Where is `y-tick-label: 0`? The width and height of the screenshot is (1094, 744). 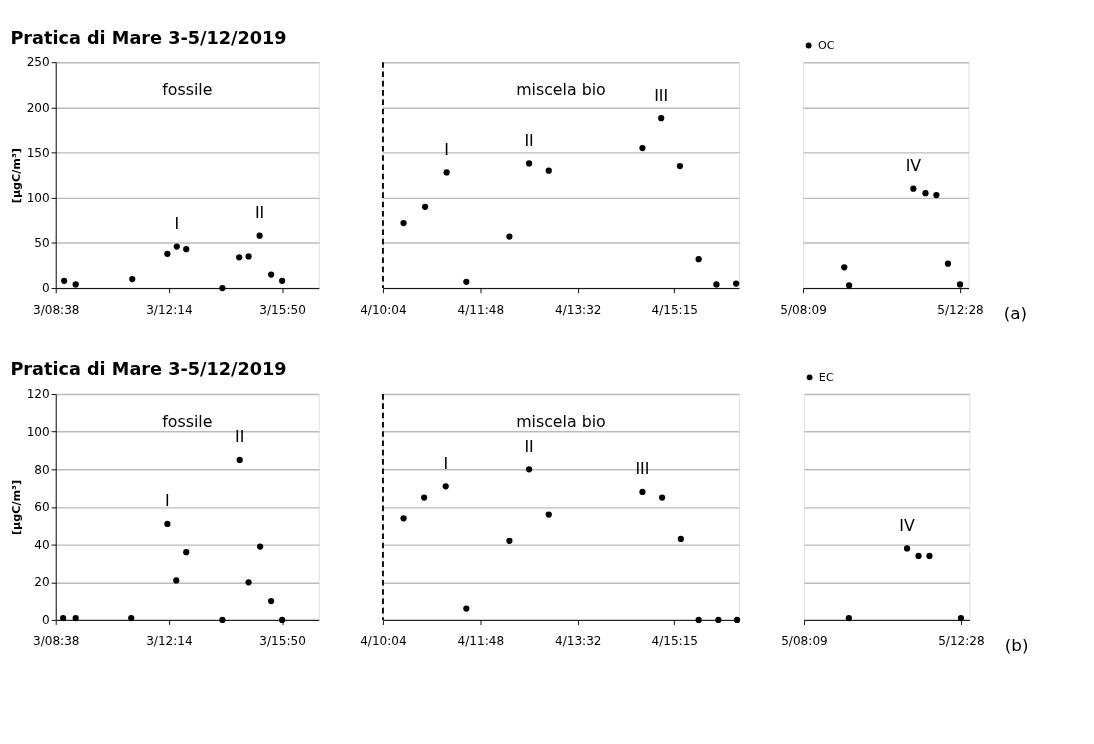 y-tick-label: 0 is located at coordinates (46, 620).